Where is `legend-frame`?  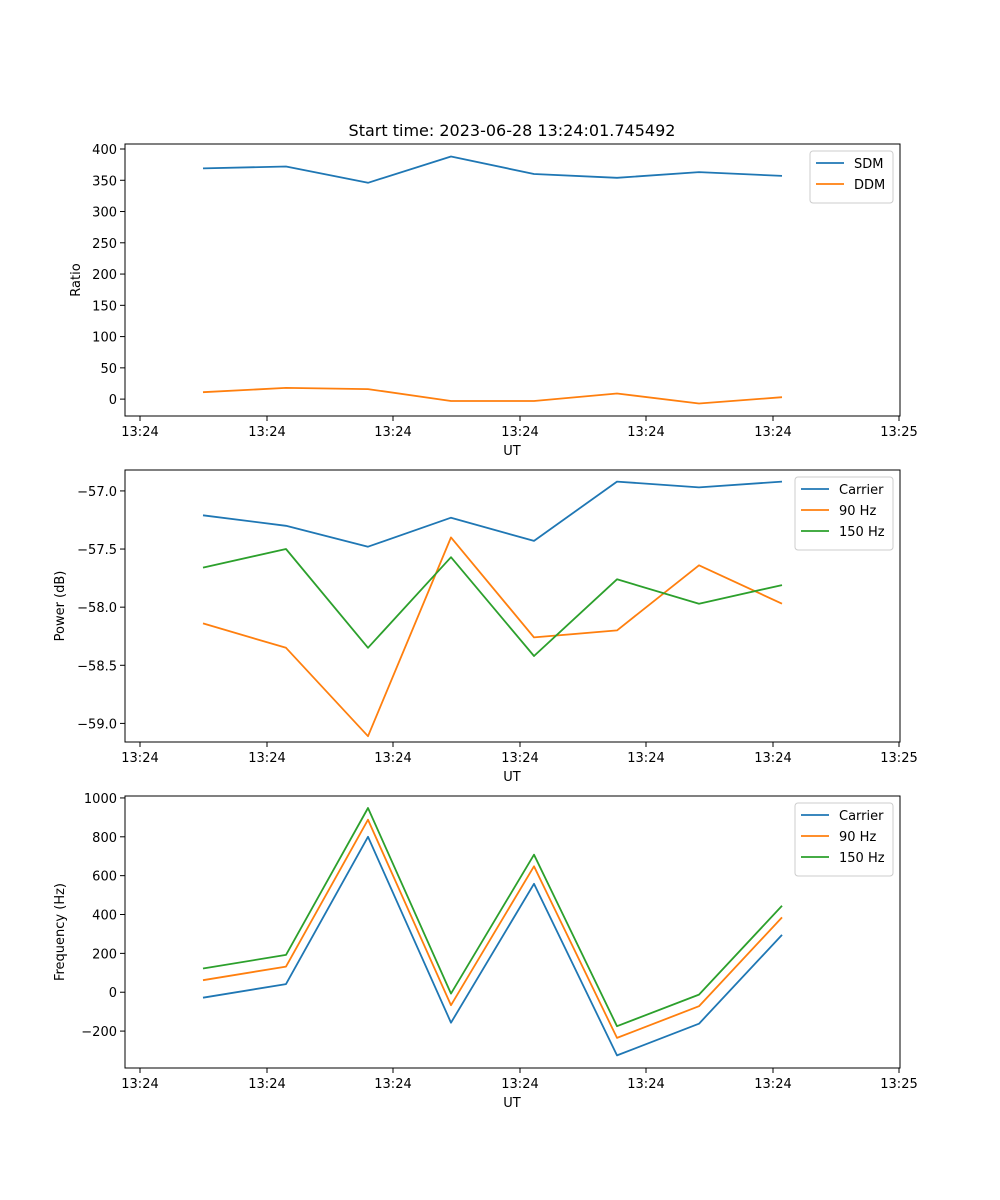 legend-frame is located at coordinates (851, 177).